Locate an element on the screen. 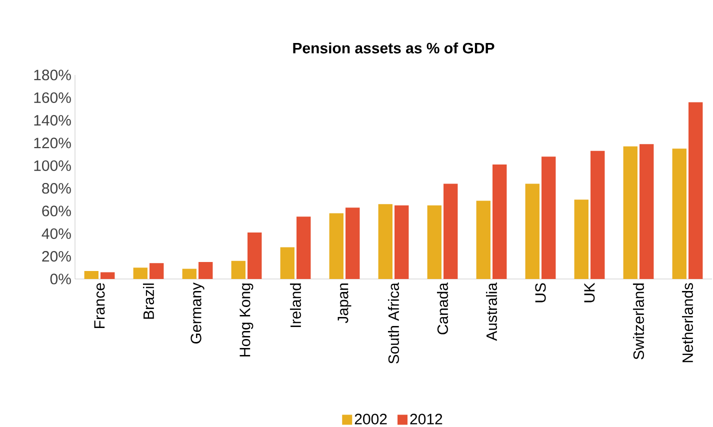 The width and height of the screenshot is (713, 427). x-tick-label: Australia is located at coordinates (491, 311).